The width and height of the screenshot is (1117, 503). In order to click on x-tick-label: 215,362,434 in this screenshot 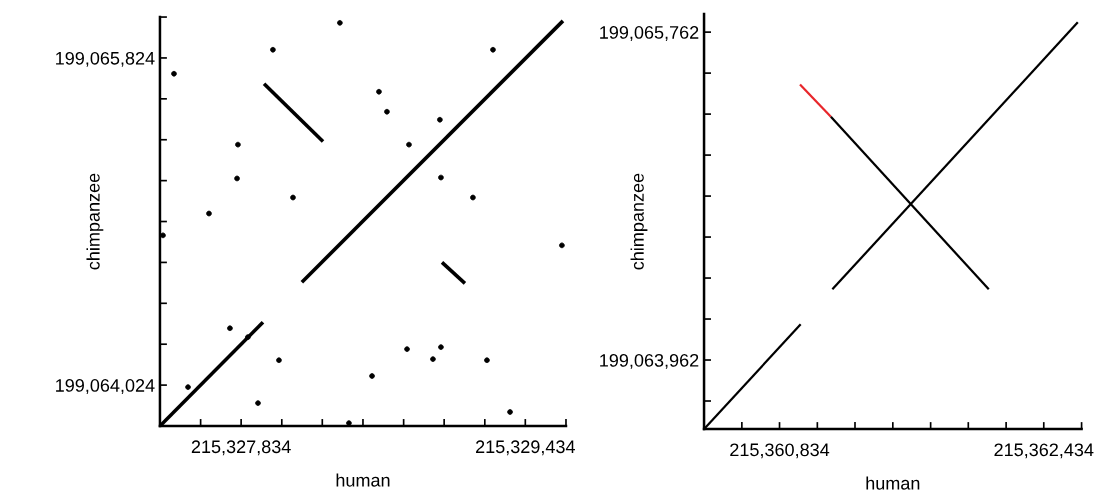, I will do `click(1044, 451)`.